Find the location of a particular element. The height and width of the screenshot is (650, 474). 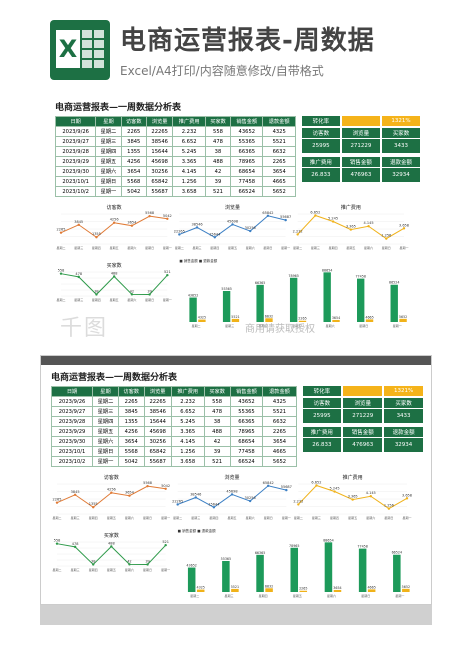

kpi-conversion: 转化率 1321% is located at coordinates (362, 391).